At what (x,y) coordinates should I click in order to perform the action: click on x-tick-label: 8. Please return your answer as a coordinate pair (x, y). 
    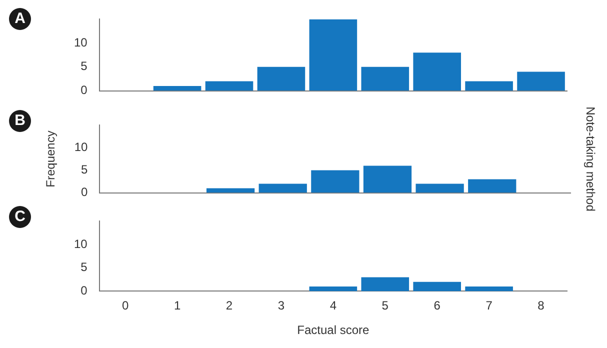
    Looking at the image, I should click on (541, 305).